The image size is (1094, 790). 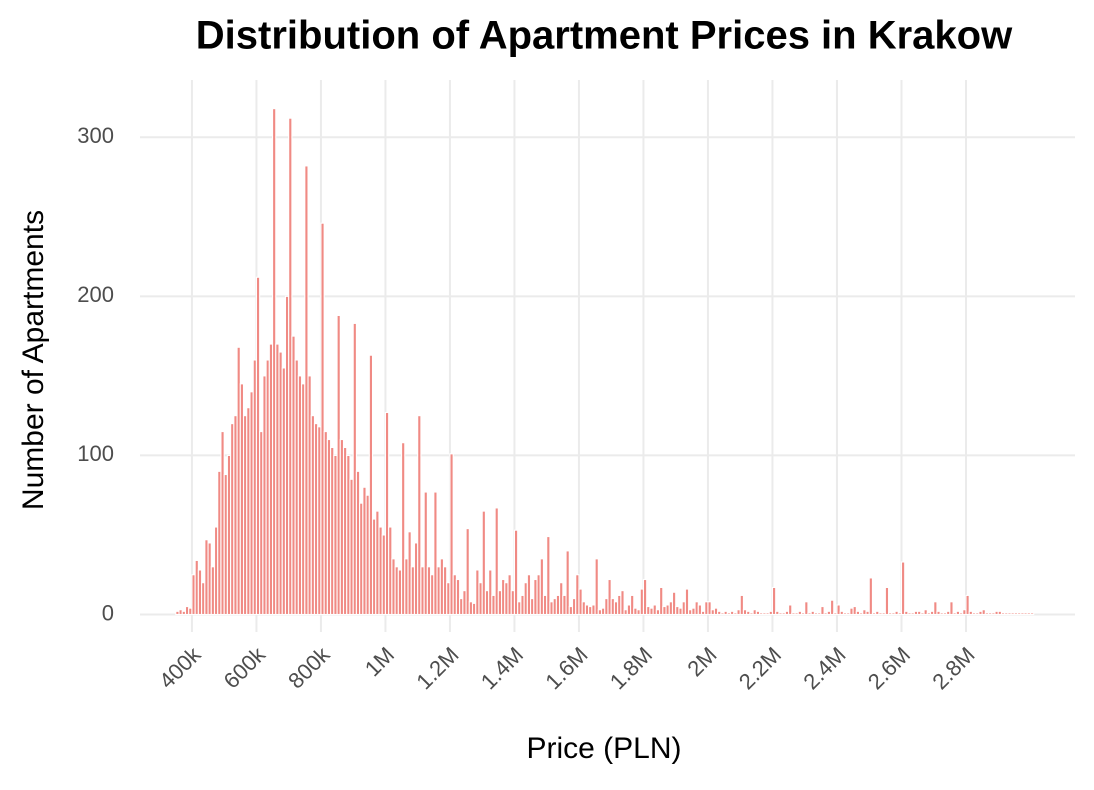 What do you see at coordinates (760, 668) in the screenshot?
I see `x-tick-label: 2.2M` at bounding box center [760, 668].